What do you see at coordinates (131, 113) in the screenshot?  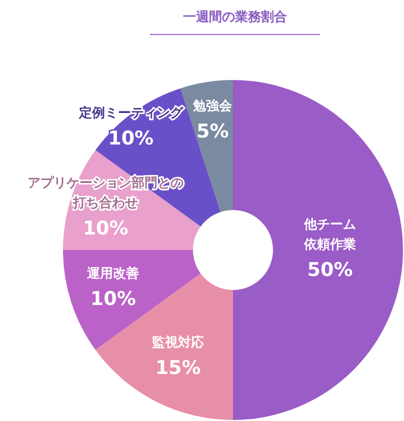 I see `slice-label: 定例ミーティング` at bounding box center [131, 113].